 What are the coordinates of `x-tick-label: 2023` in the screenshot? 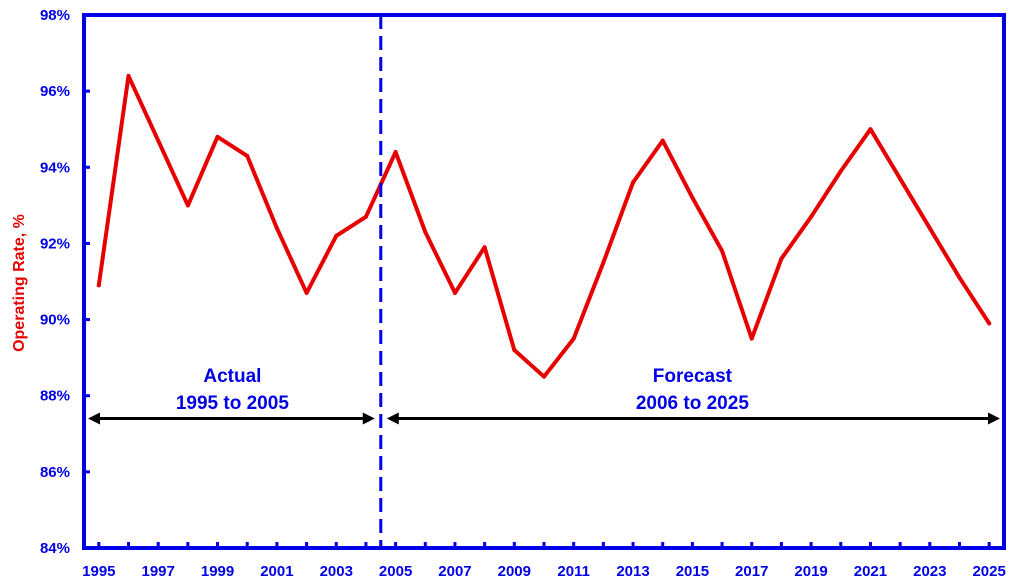 It's located at (929, 571).